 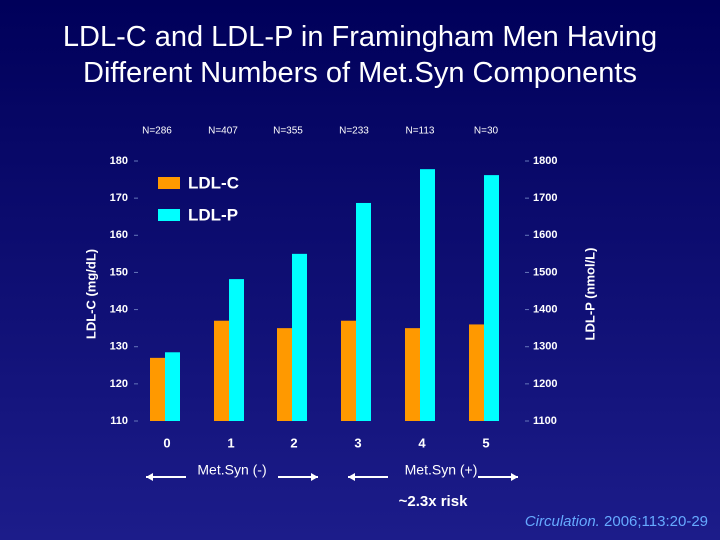 I want to click on y2-axis-label: LDL-P (nmol/L), so click(x=589, y=294).